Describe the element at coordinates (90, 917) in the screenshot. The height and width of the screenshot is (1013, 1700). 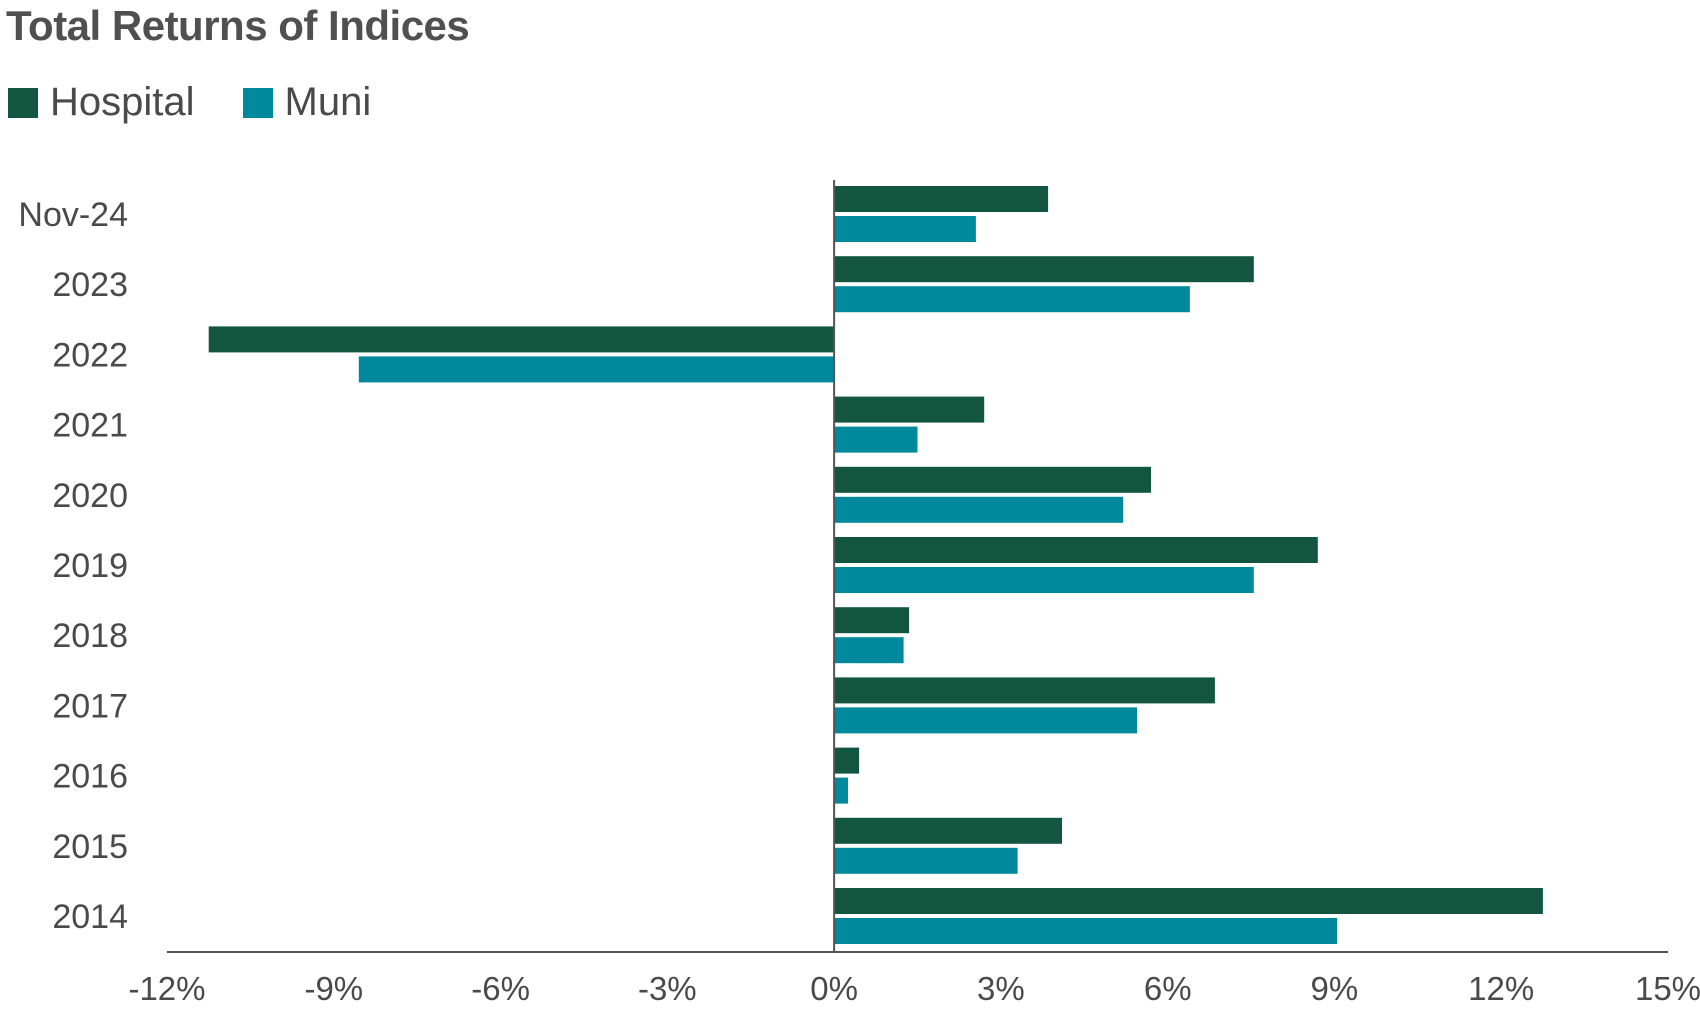
I see `category-label: 2014` at that location.